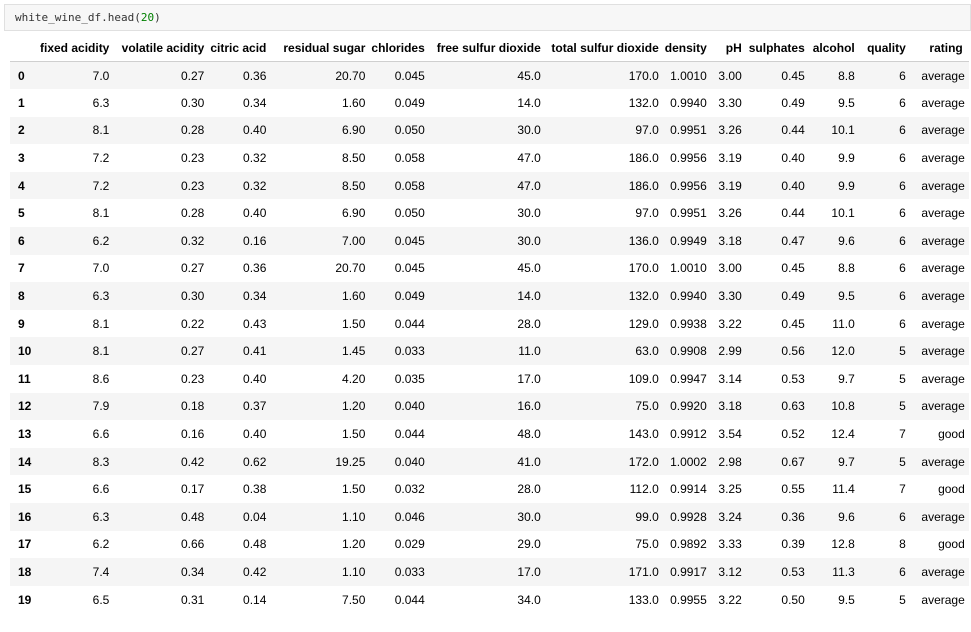  Describe the element at coordinates (688, 461) in the screenshot. I see `table-cell: 1.0002` at that location.